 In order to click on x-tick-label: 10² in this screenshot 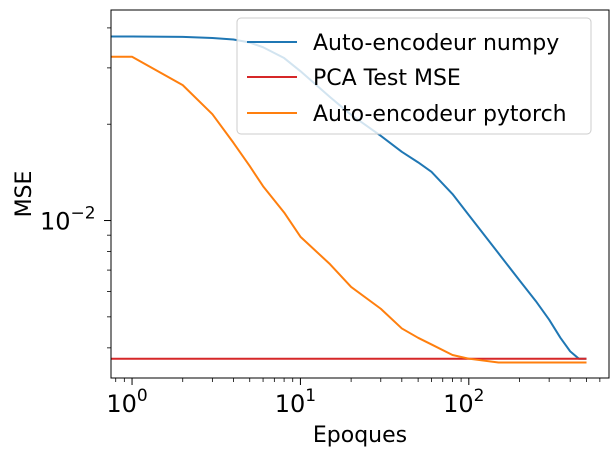, I will do `click(463, 402)`.